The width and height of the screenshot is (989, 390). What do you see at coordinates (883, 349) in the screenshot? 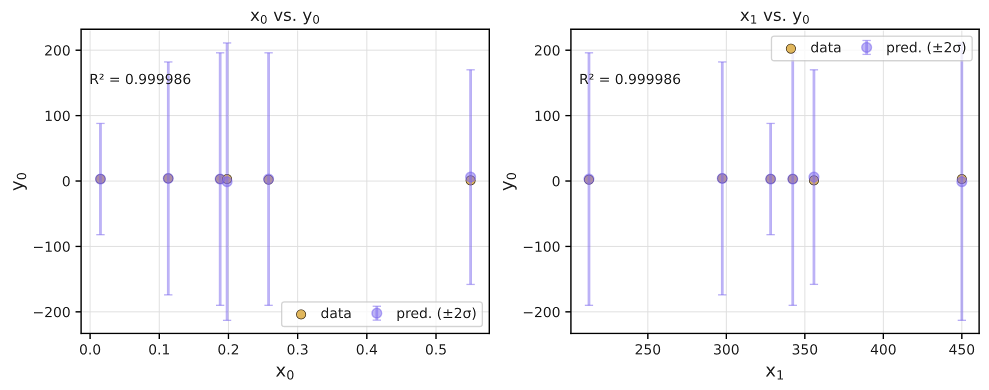
I see `x-tick-label: 400` at bounding box center [883, 349].